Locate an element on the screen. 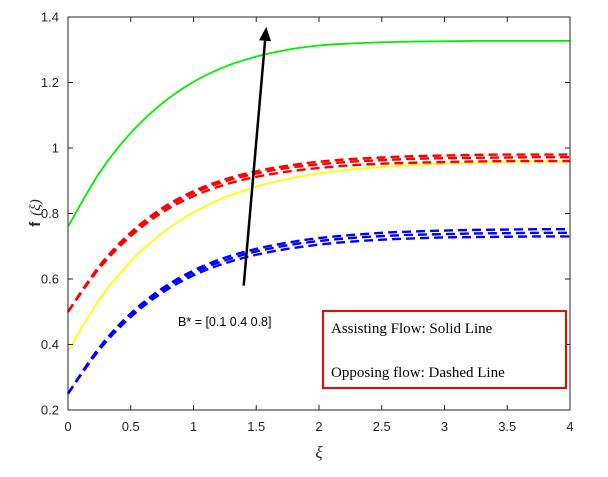 The image size is (608, 477). legend-border is located at coordinates (444, 349).